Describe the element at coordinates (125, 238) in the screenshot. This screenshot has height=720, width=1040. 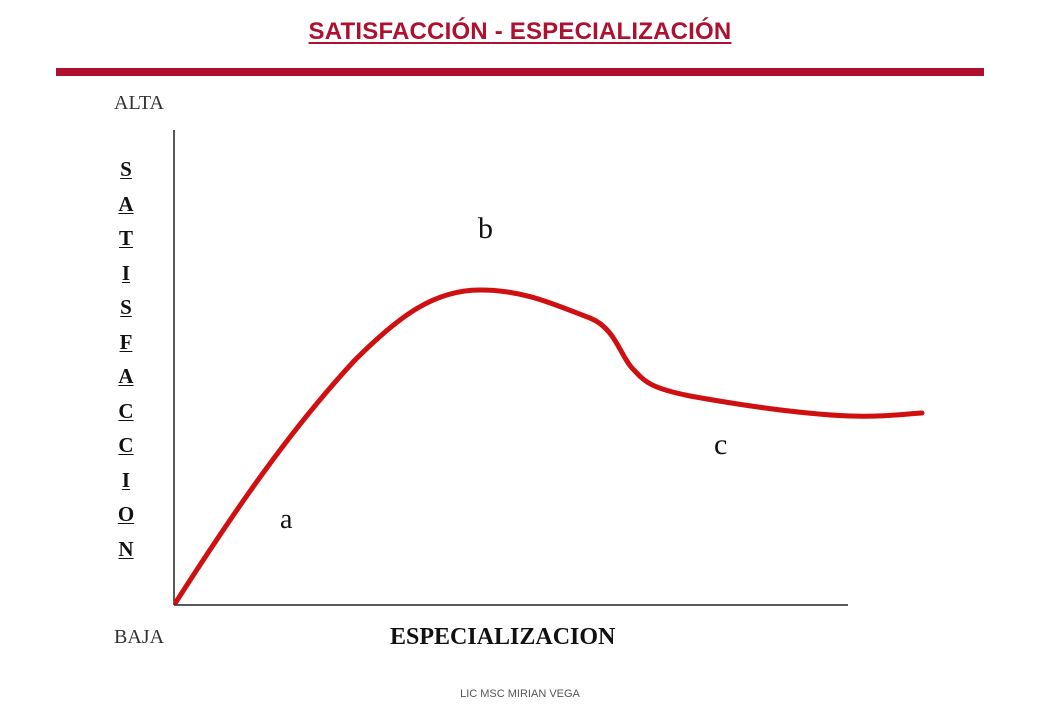
I see `y-axis-letter: T` at that location.